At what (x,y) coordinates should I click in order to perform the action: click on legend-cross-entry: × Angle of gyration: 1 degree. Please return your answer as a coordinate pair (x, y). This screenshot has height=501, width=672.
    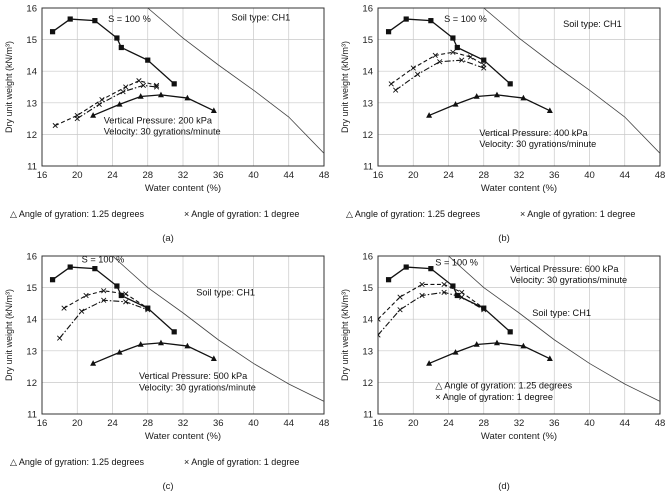
    Looking at the image, I should click on (241, 214).